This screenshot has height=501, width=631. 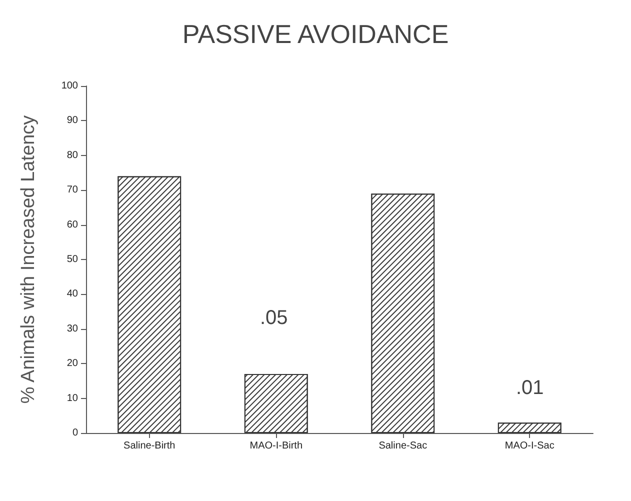 What do you see at coordinates (28, 259) in the screenshot?
I see `y-axis-title: % Animals with Increased Latency` at bounding box center [28, 259].